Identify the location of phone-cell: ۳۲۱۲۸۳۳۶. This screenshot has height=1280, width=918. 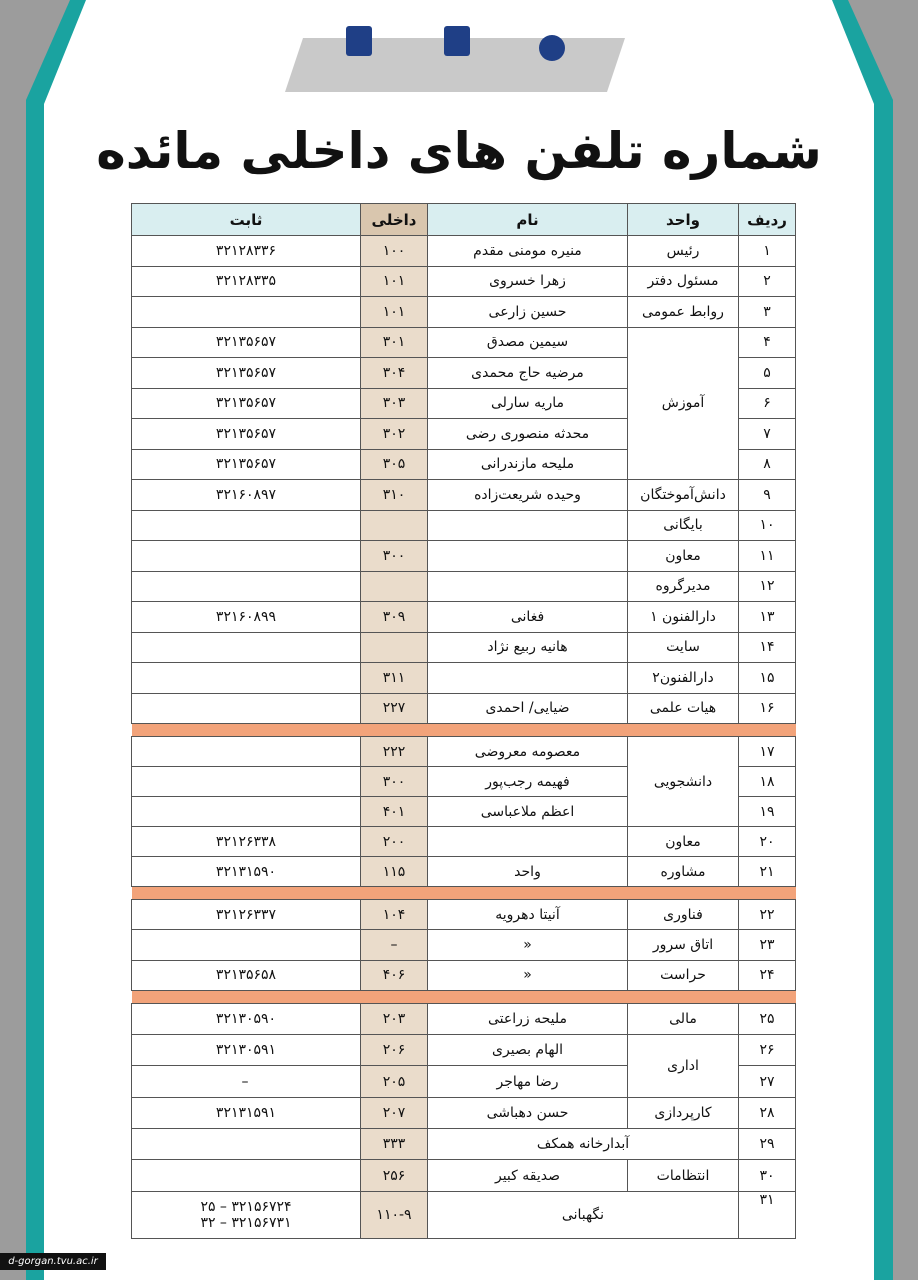
(246, 251).